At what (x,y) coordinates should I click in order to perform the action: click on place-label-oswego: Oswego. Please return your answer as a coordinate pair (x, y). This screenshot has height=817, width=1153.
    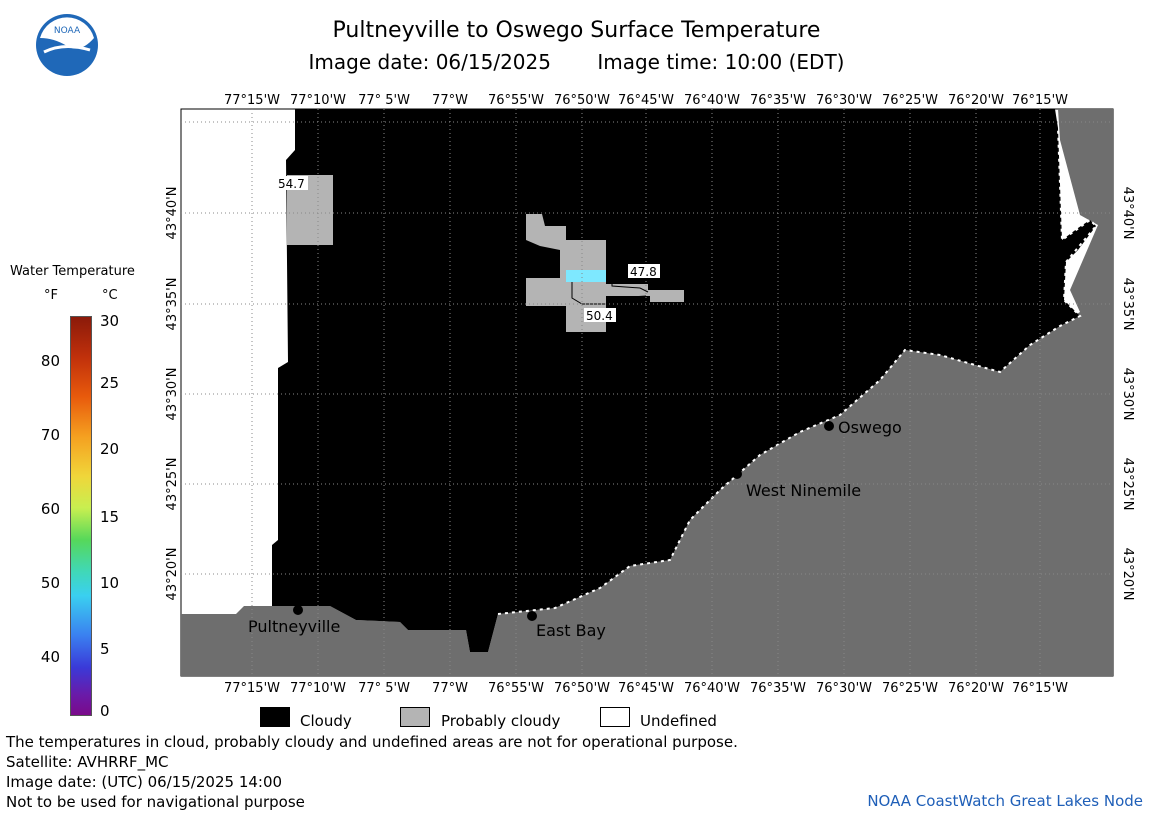
    Looking at the image, I should click on (870, 427).